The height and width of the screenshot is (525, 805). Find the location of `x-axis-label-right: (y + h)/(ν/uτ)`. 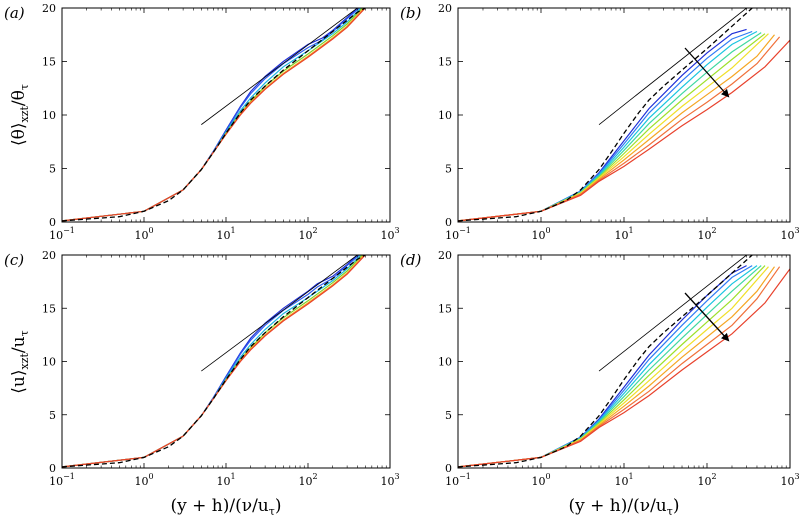

x-axis-label-right: (y + h)/(ν/uτ) is located at coordinates (624, 507).